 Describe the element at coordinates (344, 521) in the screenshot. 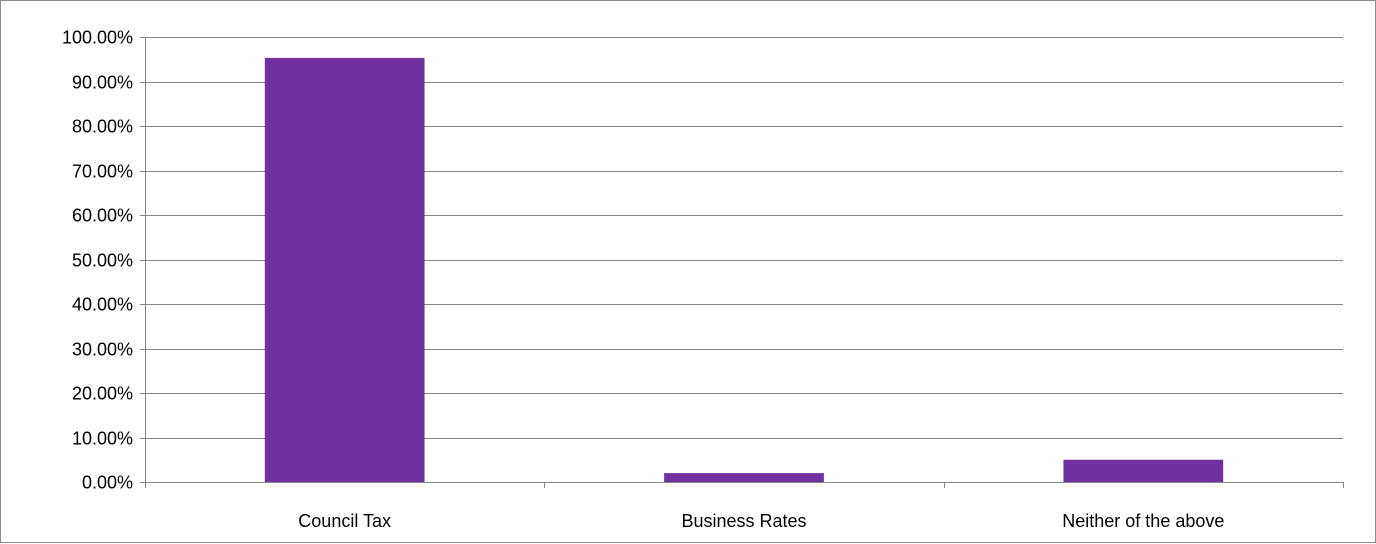

I see `x-category-label: Council Tax` at that location.